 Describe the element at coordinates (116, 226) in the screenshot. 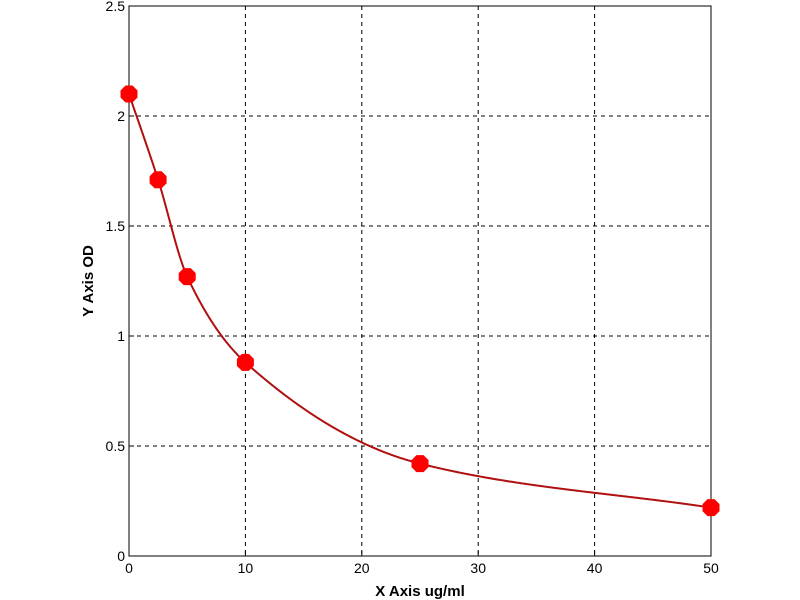

I see `y-tick-label: 1.5` at that location.